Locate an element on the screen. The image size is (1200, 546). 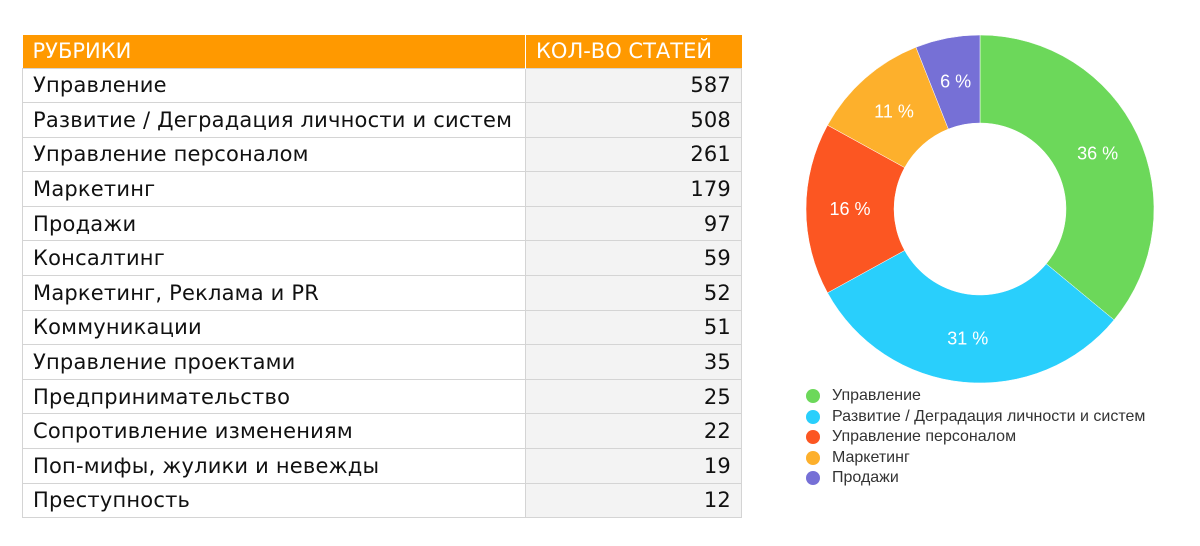
legend-label: Маркетинг is located at coordinates (871, 457).